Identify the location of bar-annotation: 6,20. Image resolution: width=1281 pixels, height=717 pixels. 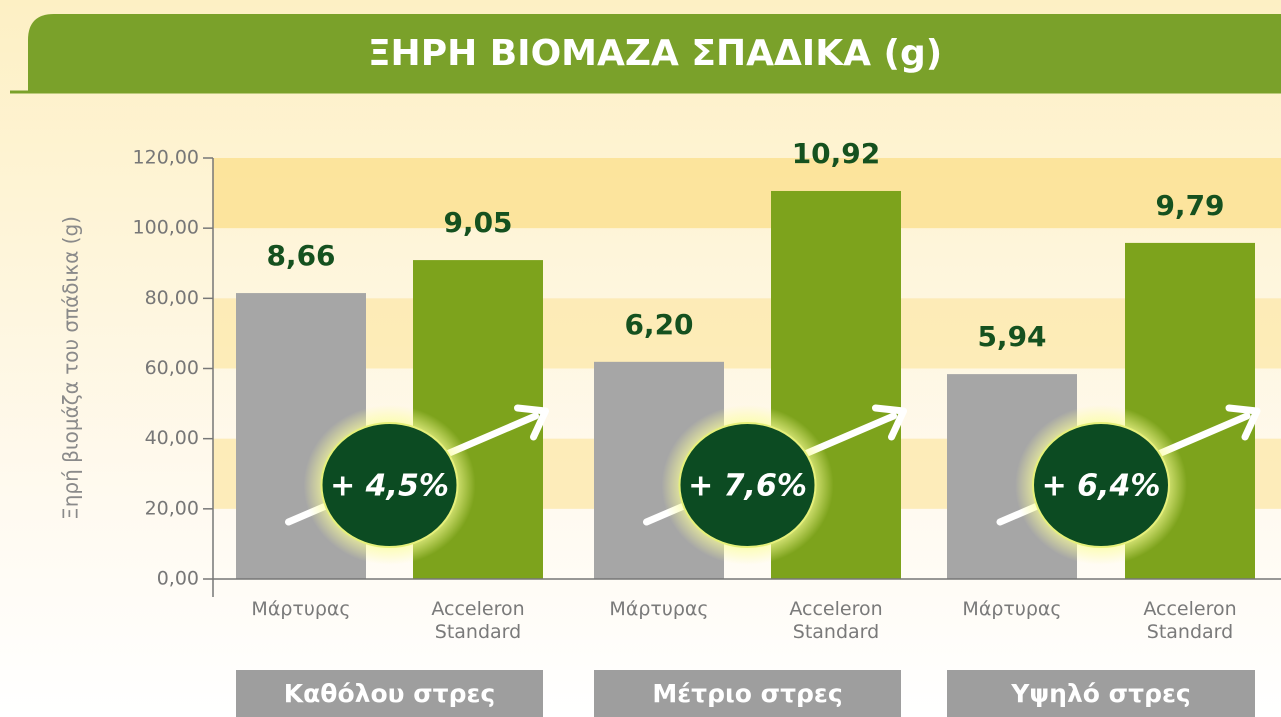
(658, 324).